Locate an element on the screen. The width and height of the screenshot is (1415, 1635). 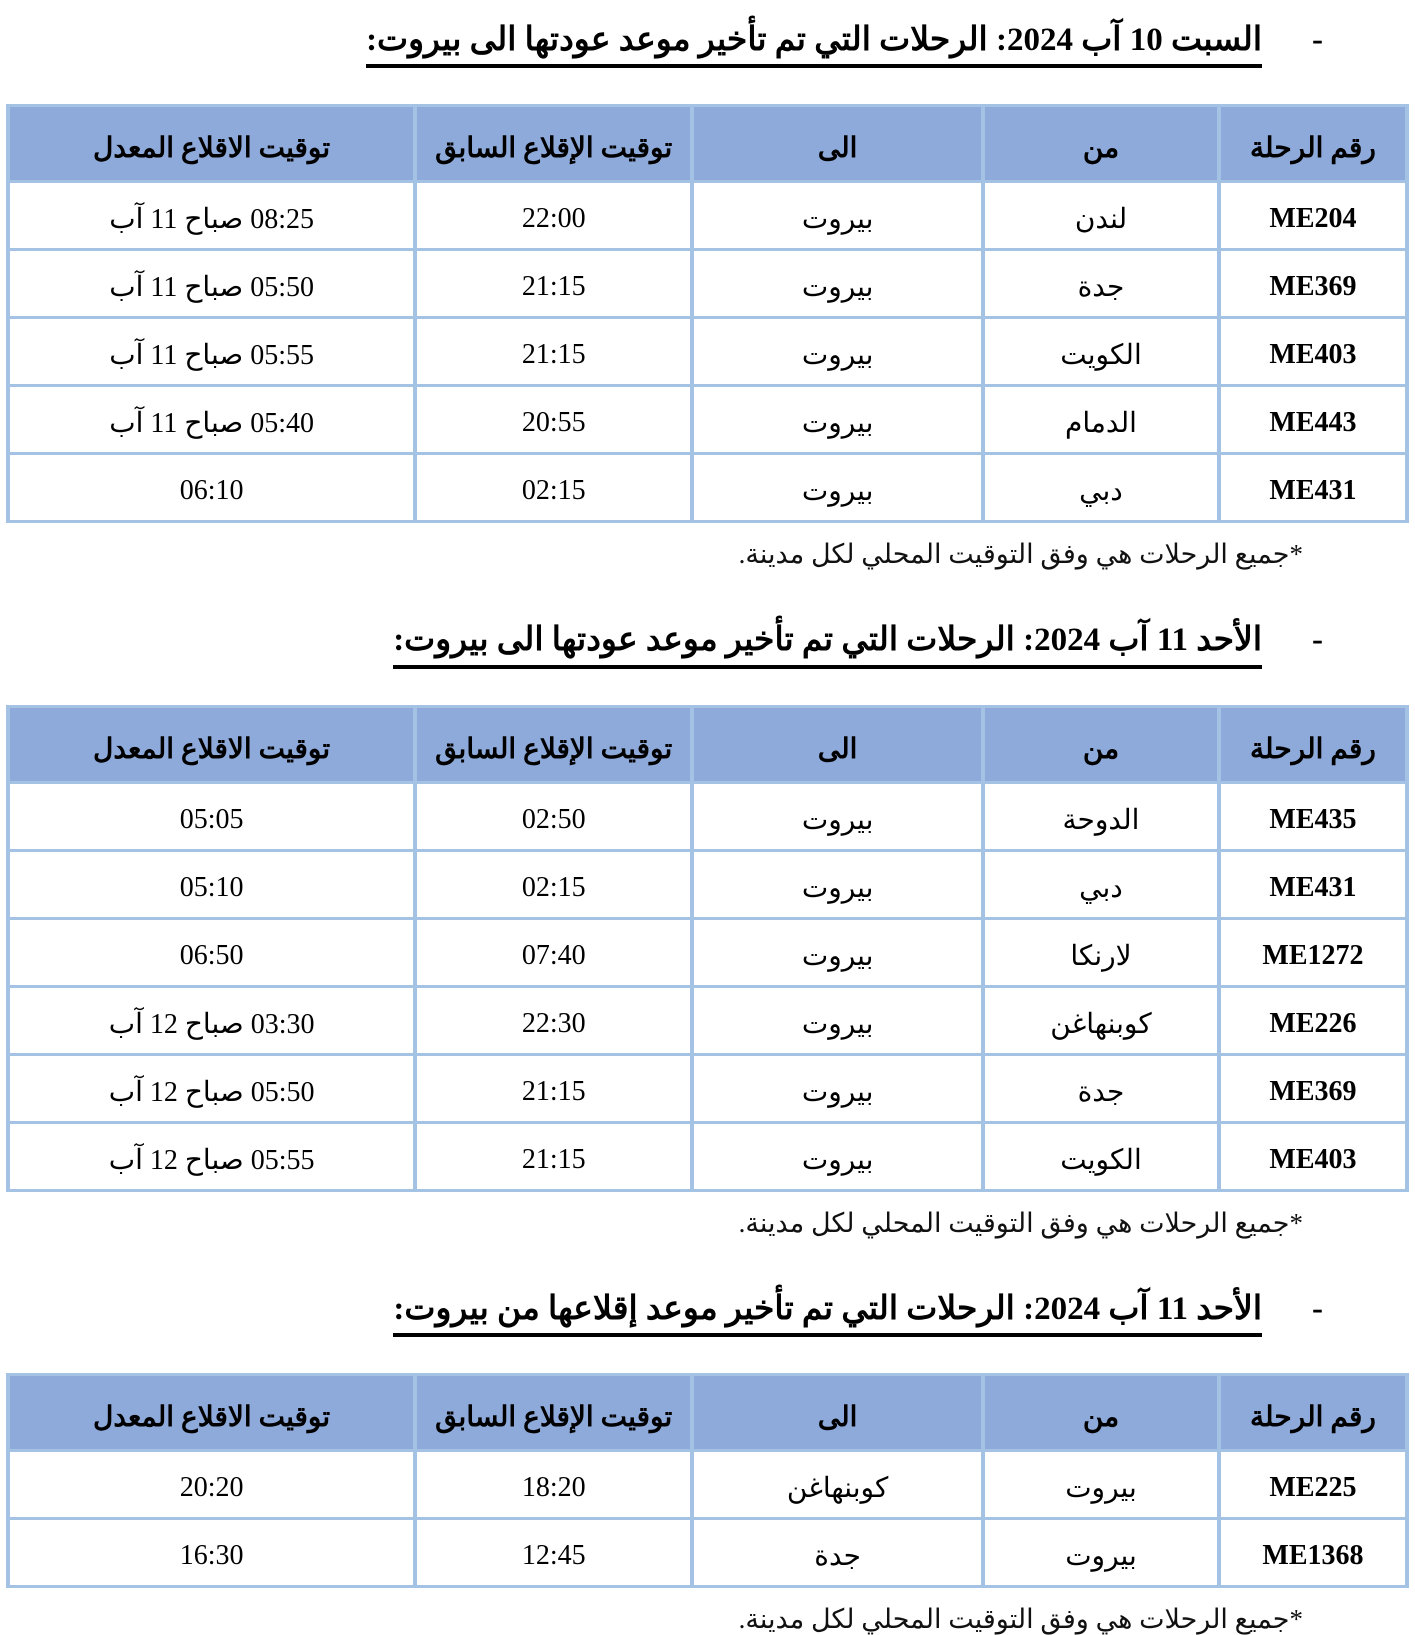
cell-flight-number: ME403 is located at coordinates (1313, 352).